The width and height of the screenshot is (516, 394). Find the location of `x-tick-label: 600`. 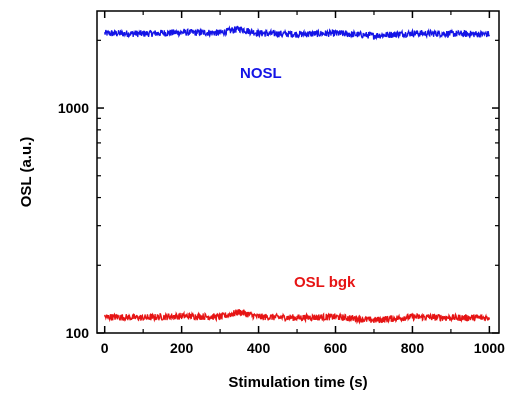

x-tick-label: 600 is located at coordinates (336, 348).